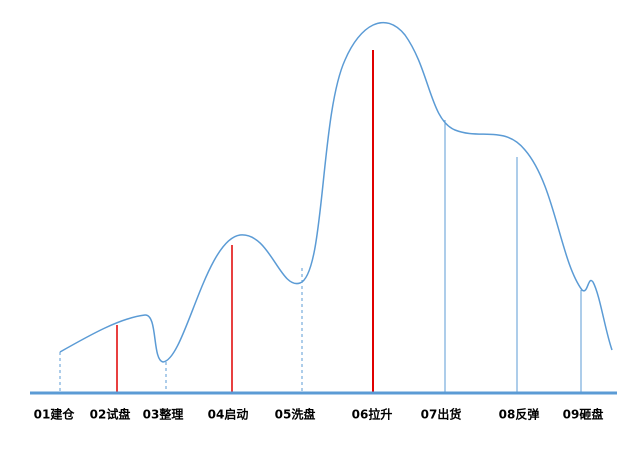 The height and width of the screenshot is (467, 634). What do you see at coordinates (372, 414) in the screenshot?
I see `stage-label: 06拉升` at bounding box center [372, 414].